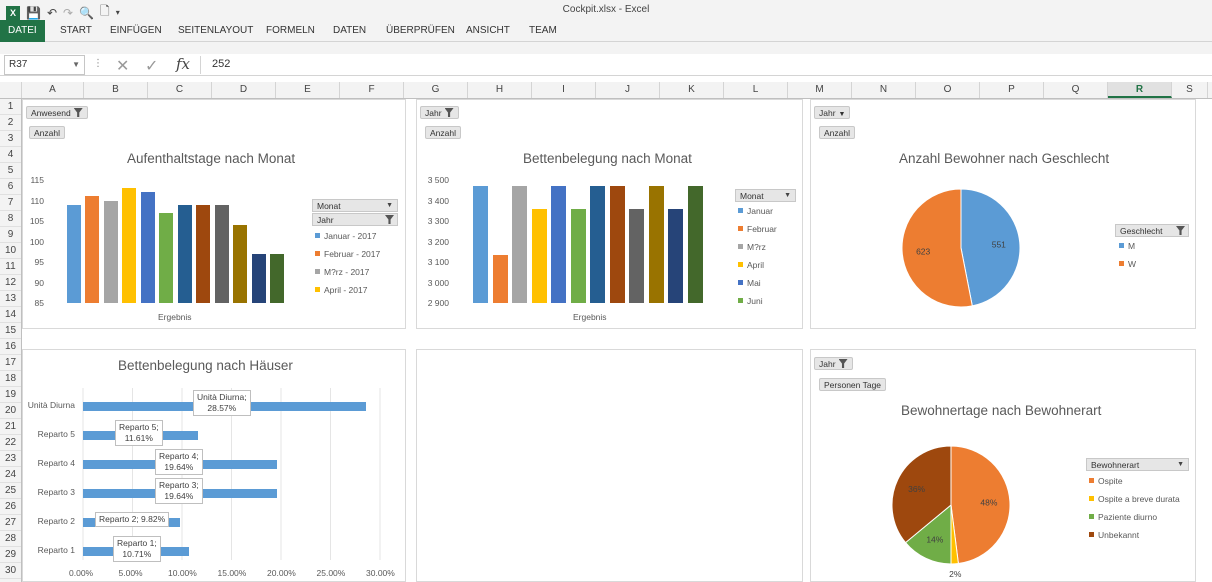  I want to click on row-header: 8, so click(10, 219).